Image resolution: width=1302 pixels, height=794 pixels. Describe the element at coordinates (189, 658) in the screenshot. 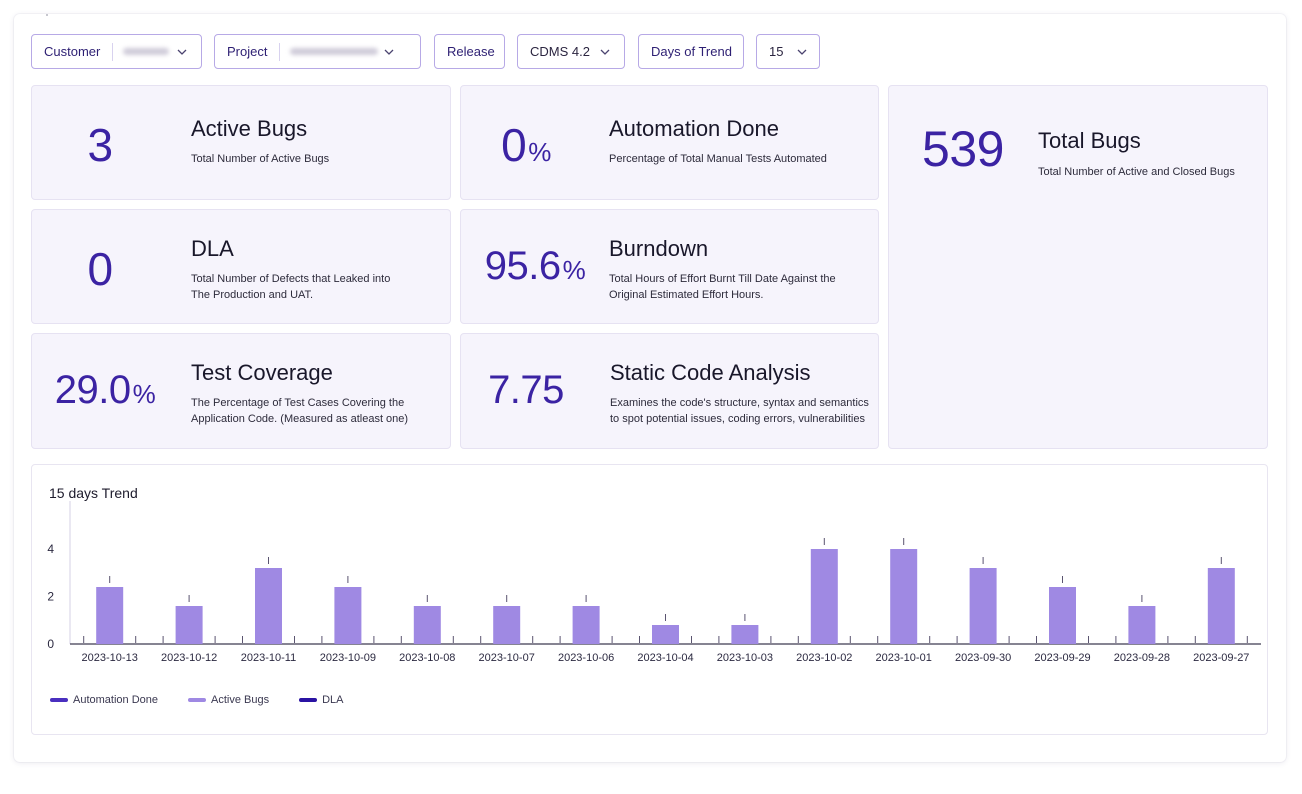

I see `x-tick-label: 2023-10-12` at that location.